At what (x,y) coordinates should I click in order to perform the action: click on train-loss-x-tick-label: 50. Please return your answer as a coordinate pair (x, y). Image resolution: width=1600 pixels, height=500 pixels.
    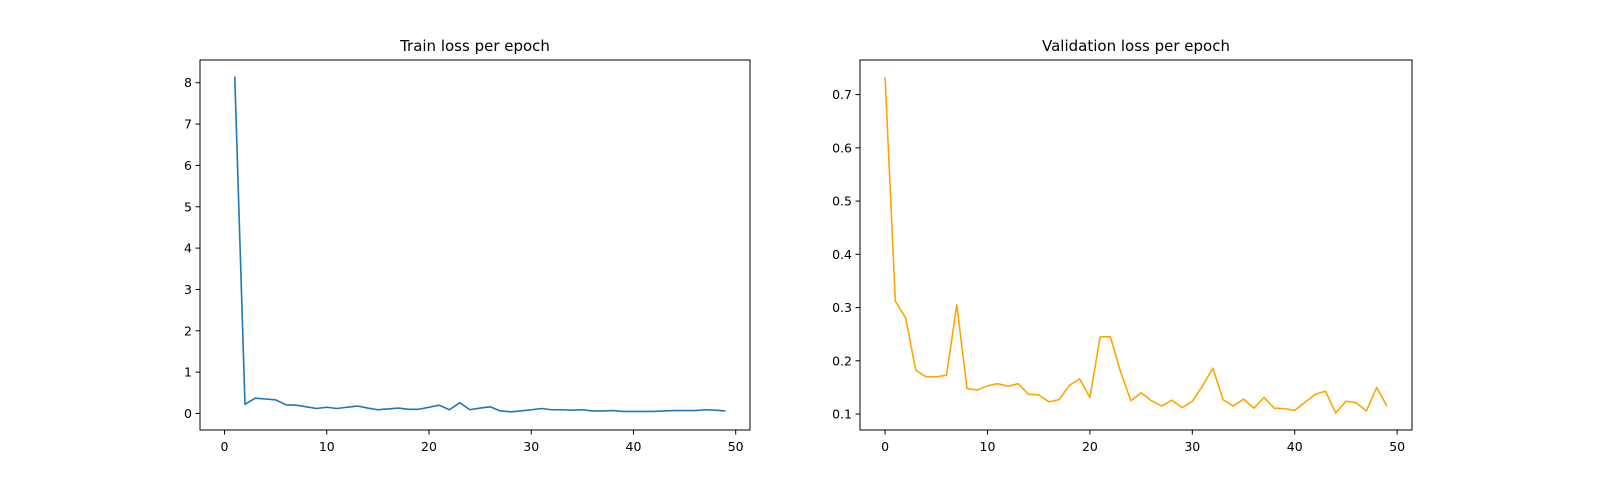
    Looking at the image, I should click on (736, 446).